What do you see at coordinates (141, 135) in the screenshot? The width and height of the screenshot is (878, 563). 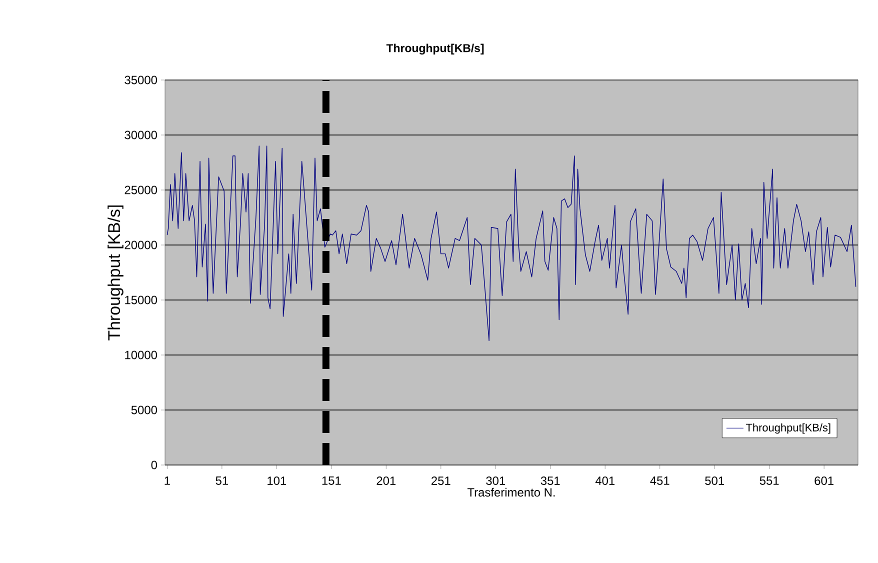 I see `y-tick-label: 30000` at bounding box center [141, 135].